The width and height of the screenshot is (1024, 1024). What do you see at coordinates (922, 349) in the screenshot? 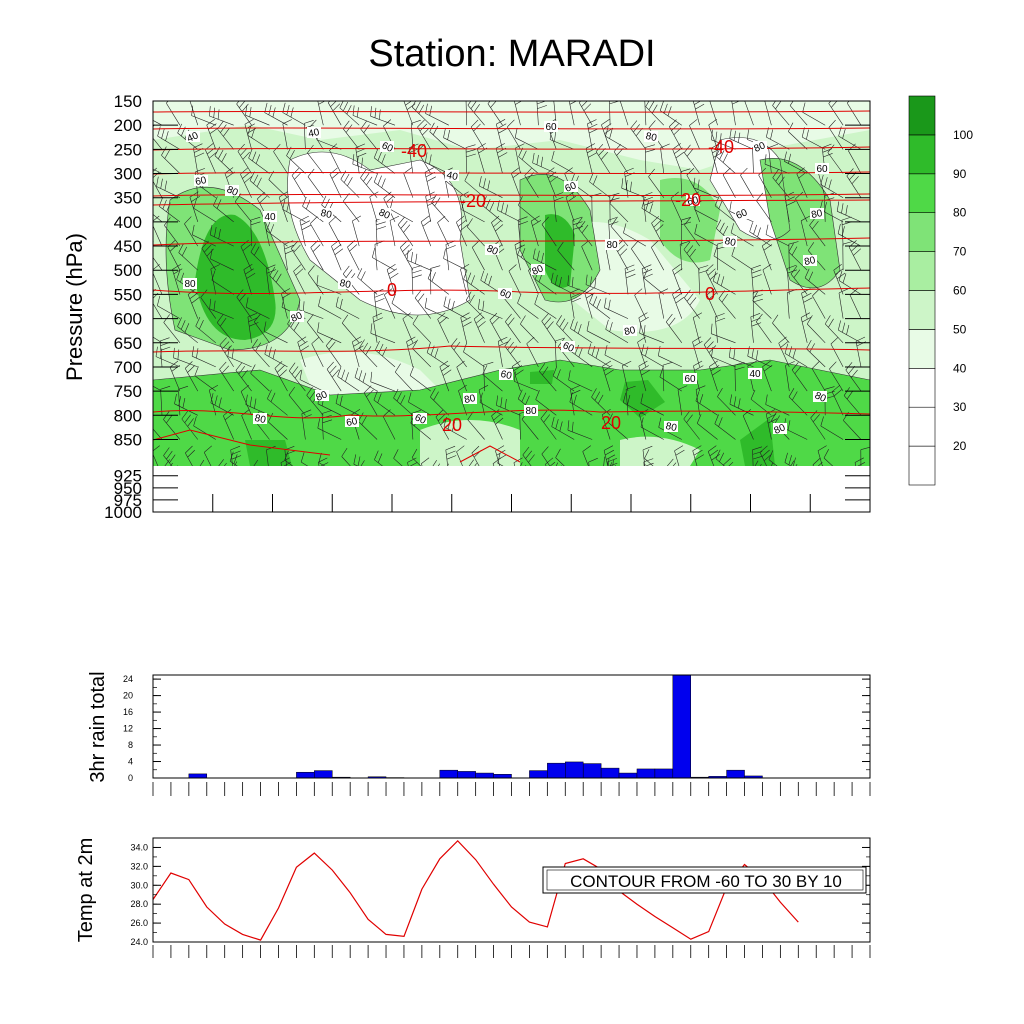
I see `colorbar-box` at bounding box center [922, 349].